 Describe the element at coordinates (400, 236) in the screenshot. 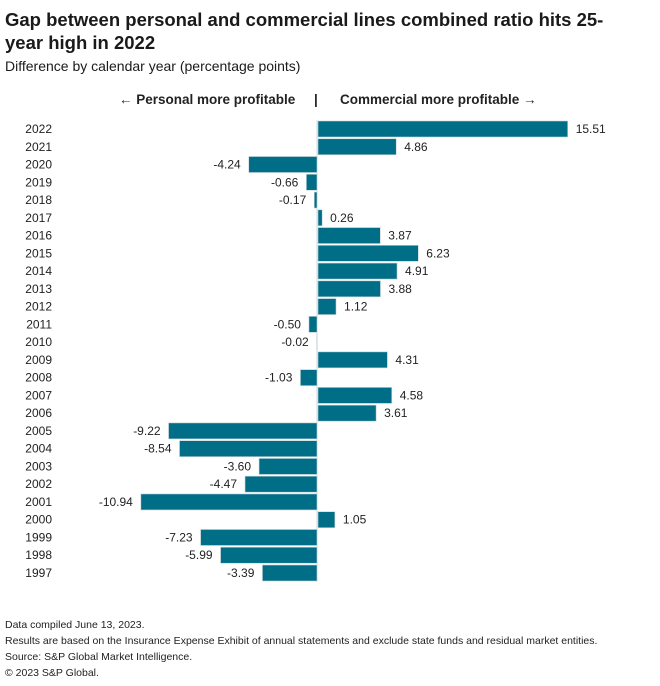

I see `value-label: 3.87` at that location.